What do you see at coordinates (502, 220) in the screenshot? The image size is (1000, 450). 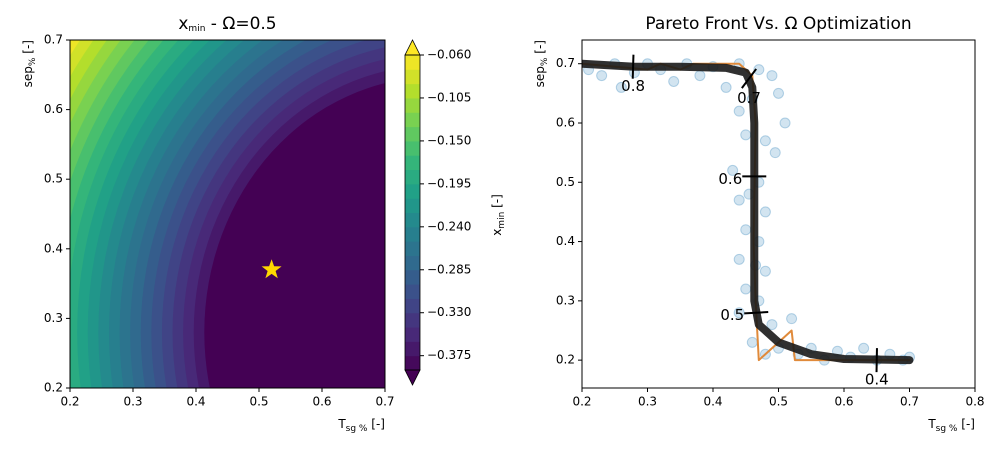 I see `colorbar-label-sub: min` at bounding box center [502, 220].